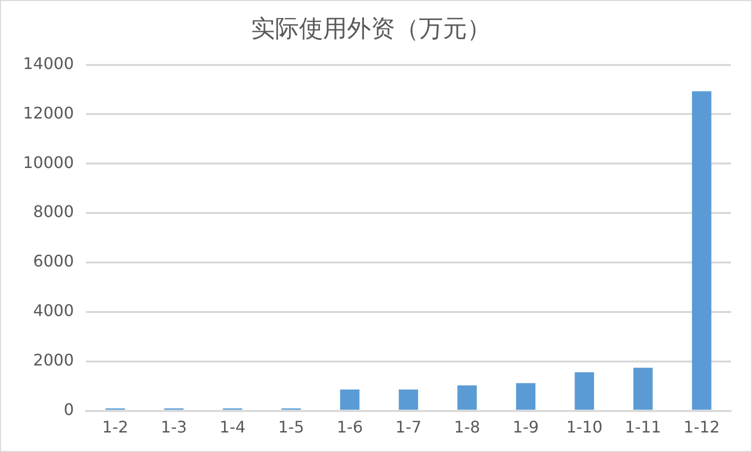 Image resolution: width=752 pixels, height=452 pixels. What do you see at coordinates (53, 360) in the screenshot?
I see `y-tick-label: 2000` at bounding box center [53, 360].